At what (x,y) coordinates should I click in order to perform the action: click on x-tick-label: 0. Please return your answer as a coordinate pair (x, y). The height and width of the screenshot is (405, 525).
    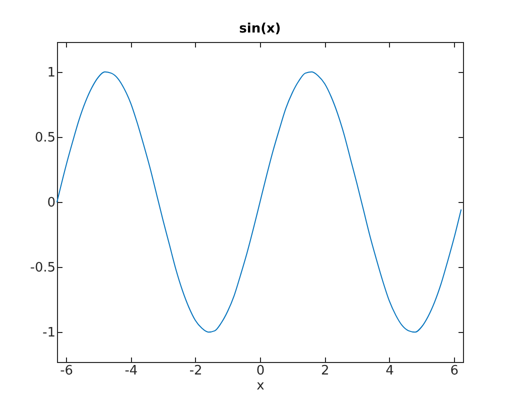
    Looking at the image, I should click on (260, 371).